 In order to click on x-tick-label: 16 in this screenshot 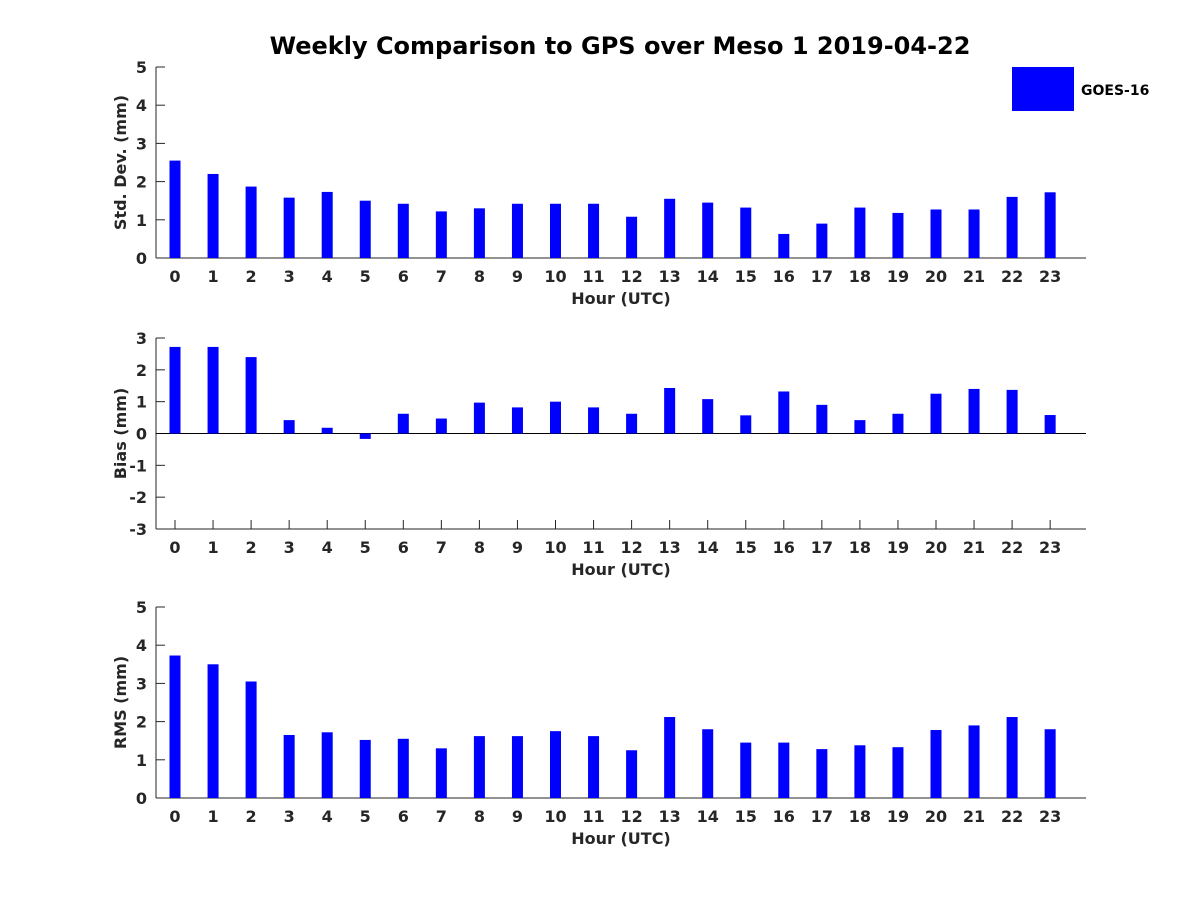, I will do `click(784, 276)`.